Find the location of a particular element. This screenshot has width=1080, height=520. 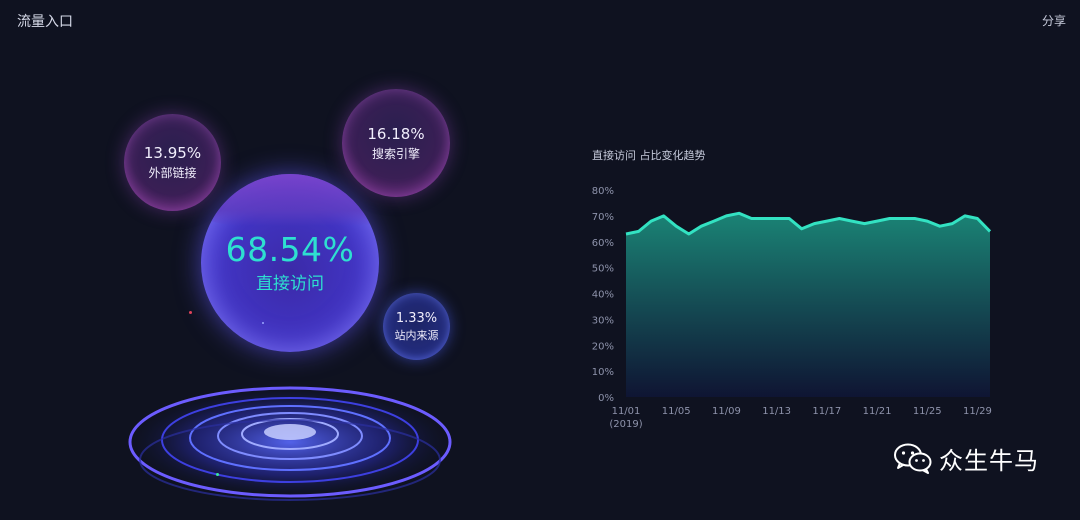

watermark: 众生牛马 is located at coordinates (966, 458).